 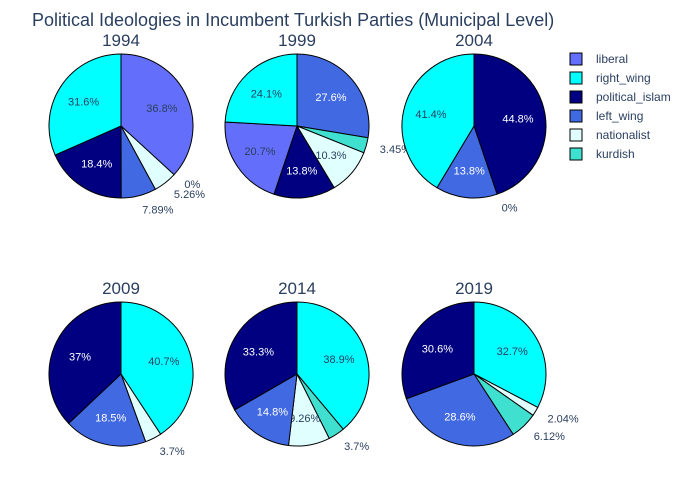 What do you see at coordinates (304, 419) in the screenshot?
I see `slice-label: 9.26%` at bounding box center [304, 419].